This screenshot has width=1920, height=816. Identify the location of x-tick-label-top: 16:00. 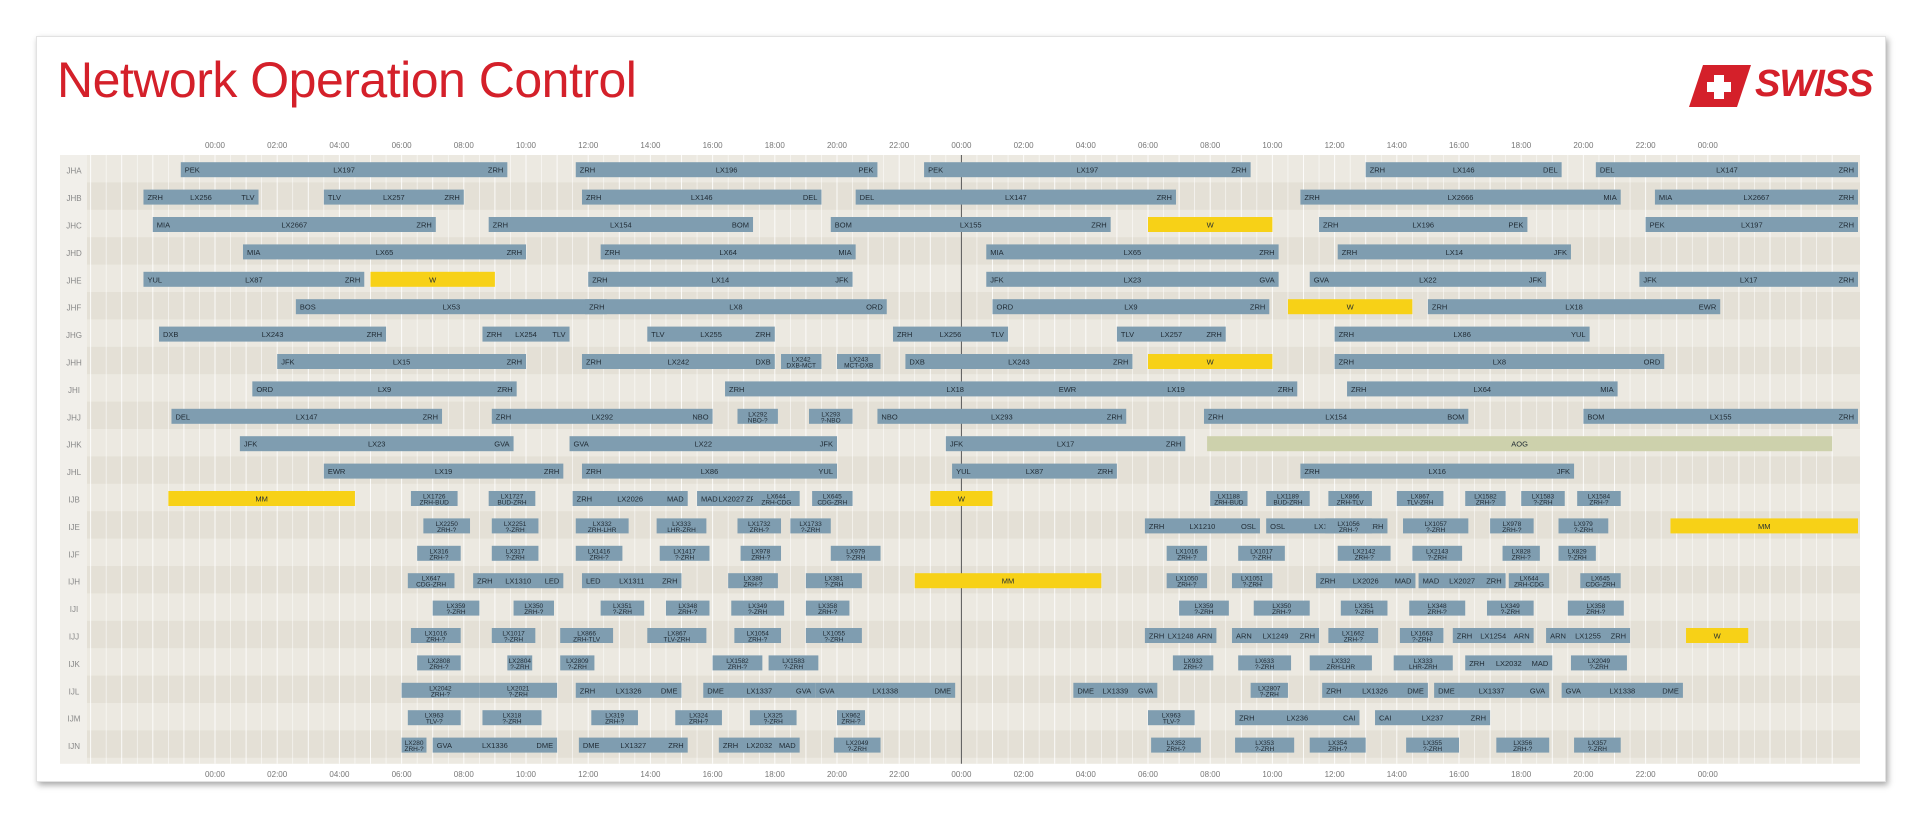
(1459, 145).